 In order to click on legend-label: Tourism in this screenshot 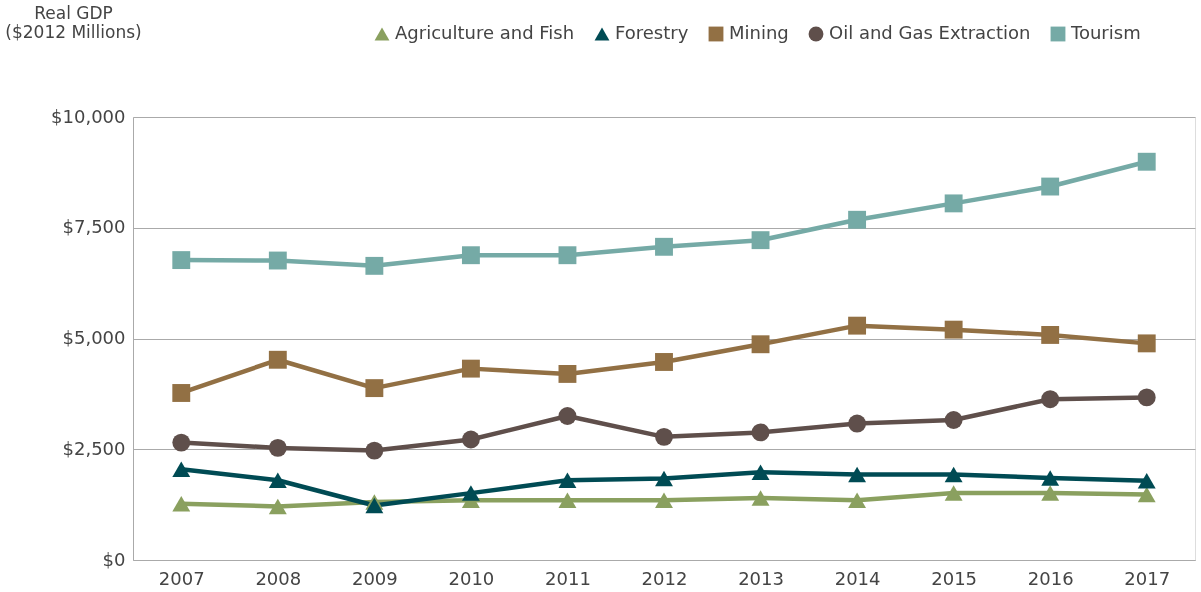, I will do `click(1105, 32)`.